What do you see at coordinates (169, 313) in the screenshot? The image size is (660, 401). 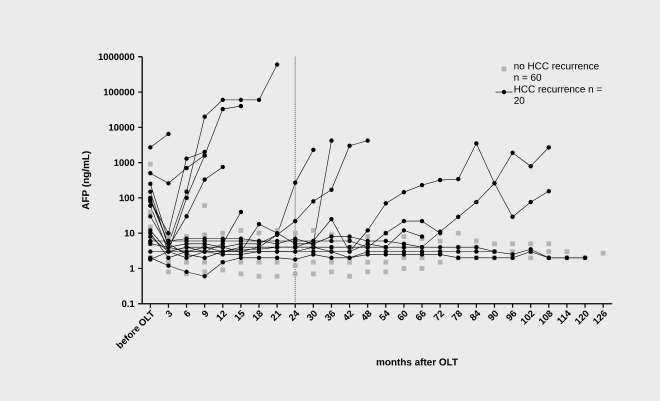 I see `x-tick-label: 3` at bounding box center [169, 313].